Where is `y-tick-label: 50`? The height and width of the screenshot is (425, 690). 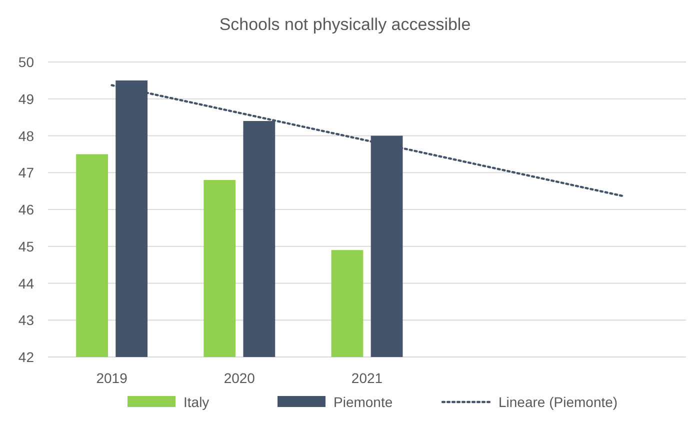
y-tick-label: 50 is located at coordinates (26, 62).